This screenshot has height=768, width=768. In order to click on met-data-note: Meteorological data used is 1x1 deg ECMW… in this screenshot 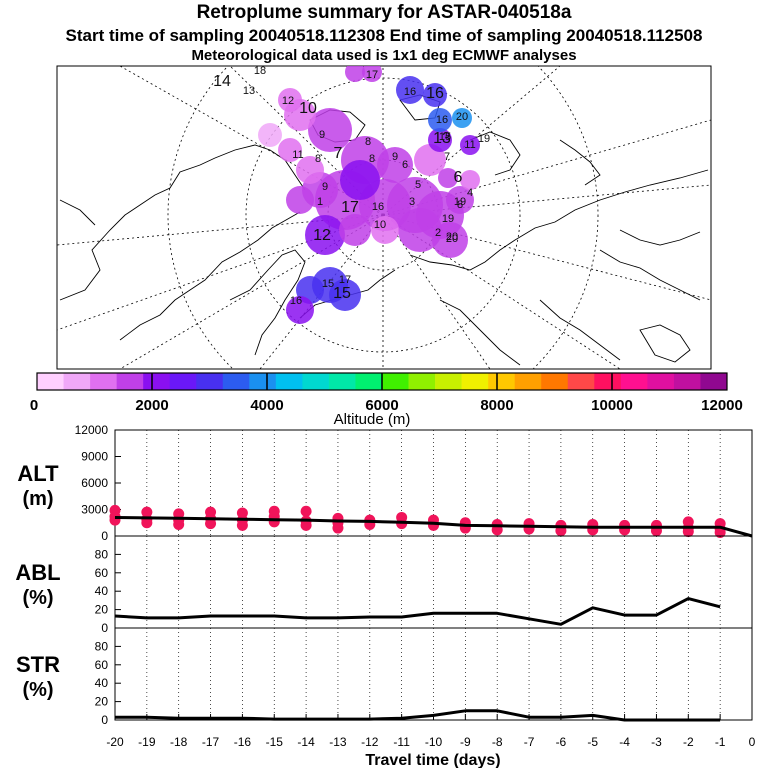, I will do `click(384, 55)`.